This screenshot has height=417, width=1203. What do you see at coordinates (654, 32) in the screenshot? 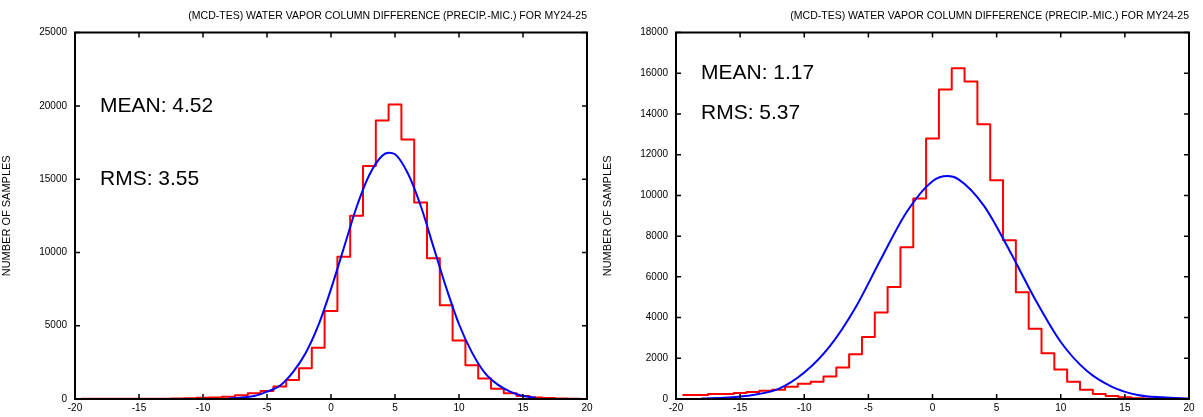
I see `y-tick-label: 18000` at bounding box center [654, 32].